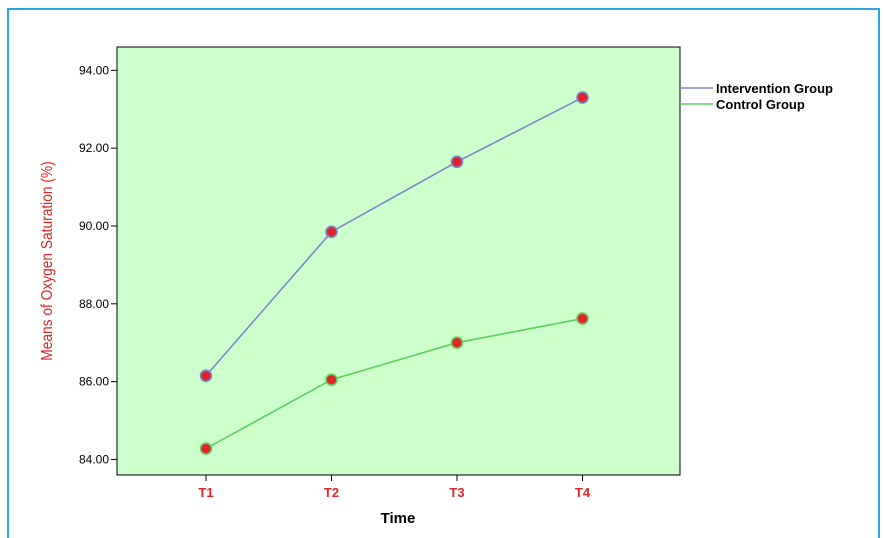 The image size is (884, 538). Describe the element at coordinates (94, 304) in the screenshot. I see `y-tick-label: 88.00` at that location.